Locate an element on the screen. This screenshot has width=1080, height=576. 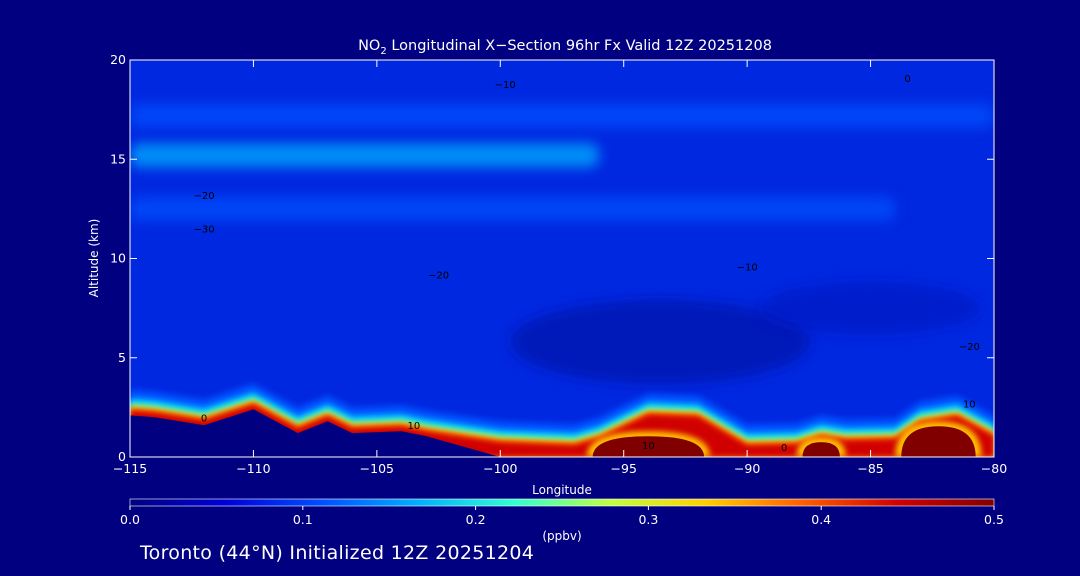
colorbar-tick-label: 0.2 is located at coordinates (476, 519).